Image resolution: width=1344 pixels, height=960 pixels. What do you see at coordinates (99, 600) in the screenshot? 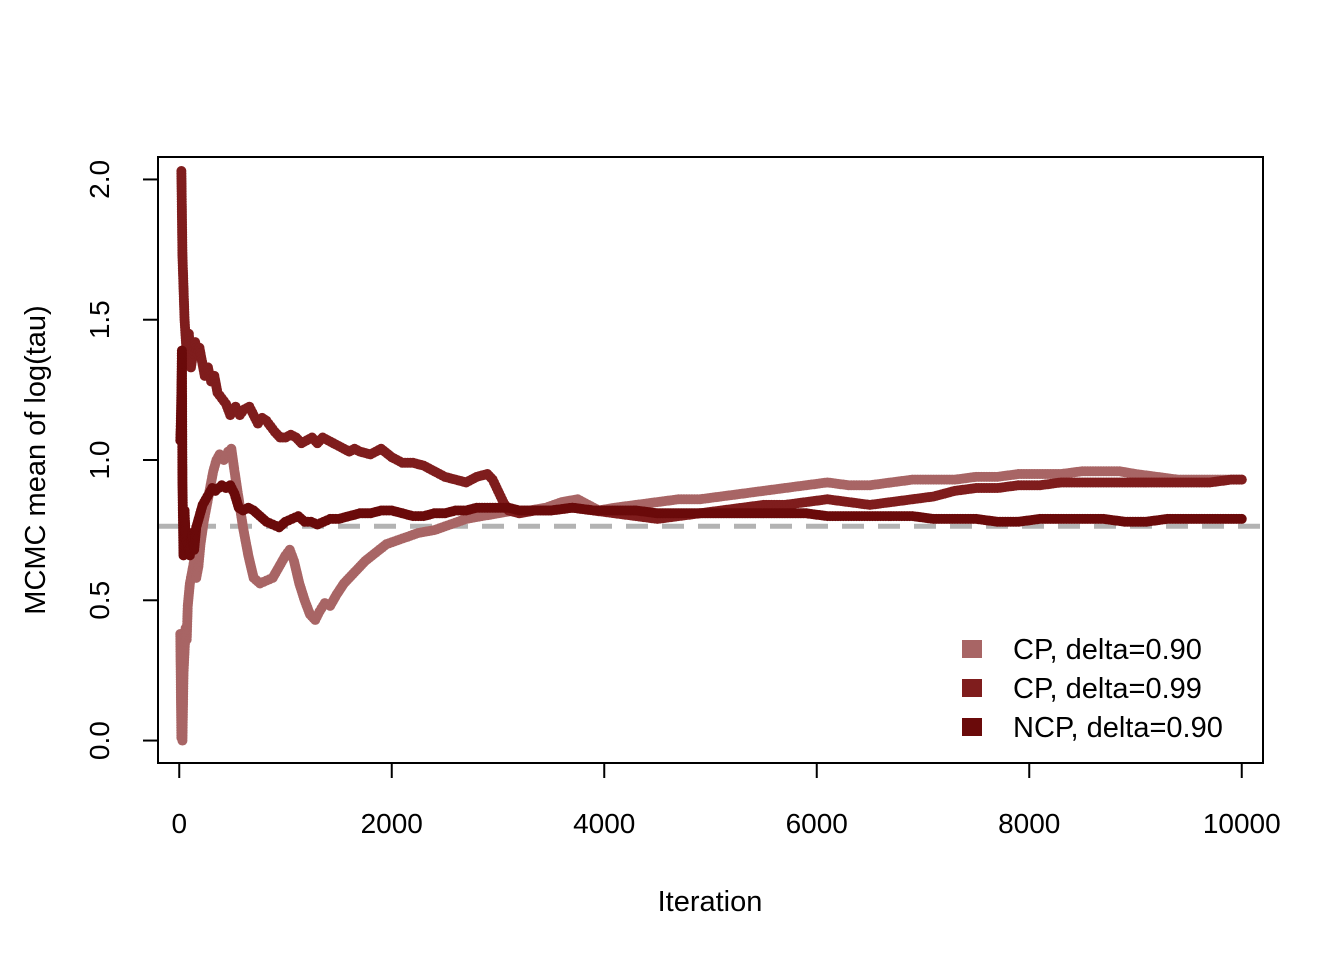
I see `y-tick-label: 0.5` at bounding box center [99, 600].